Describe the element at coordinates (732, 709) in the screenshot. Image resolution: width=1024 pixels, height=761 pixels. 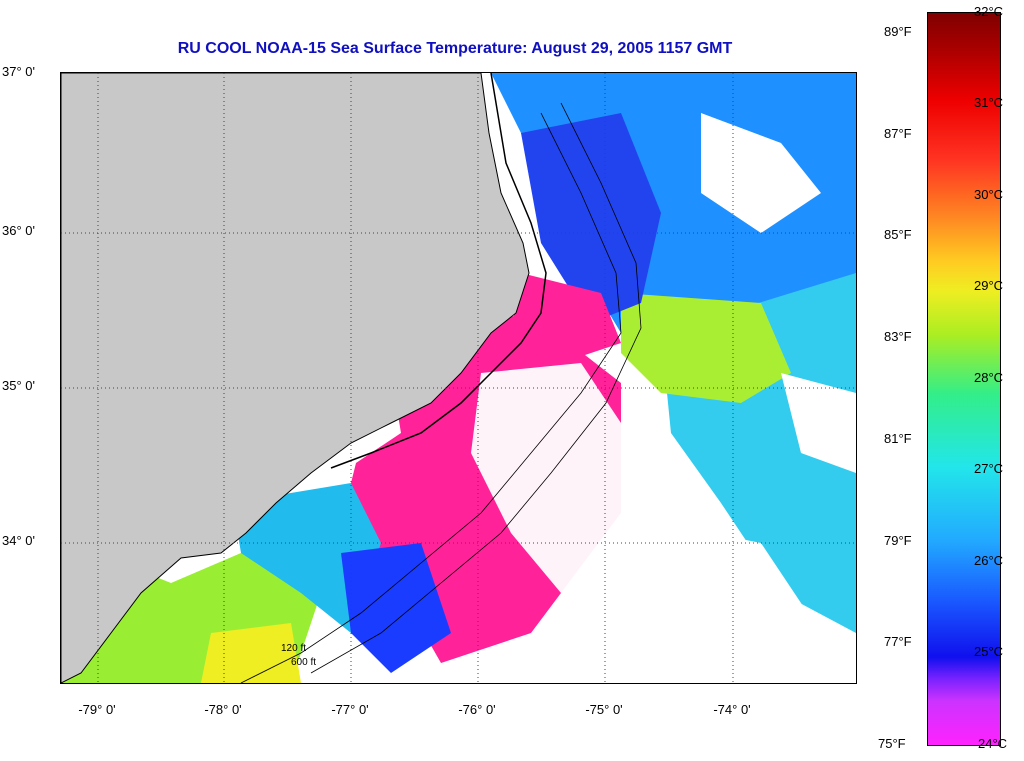
I see `lon-label-74: -74° 0'` at that location.